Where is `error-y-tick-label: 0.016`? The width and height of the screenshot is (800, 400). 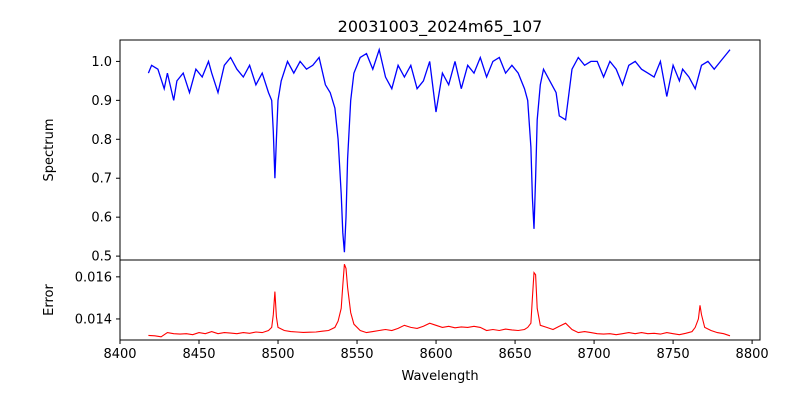 error-y-tick-label: 0.016 is located at coordinates (93, 277).